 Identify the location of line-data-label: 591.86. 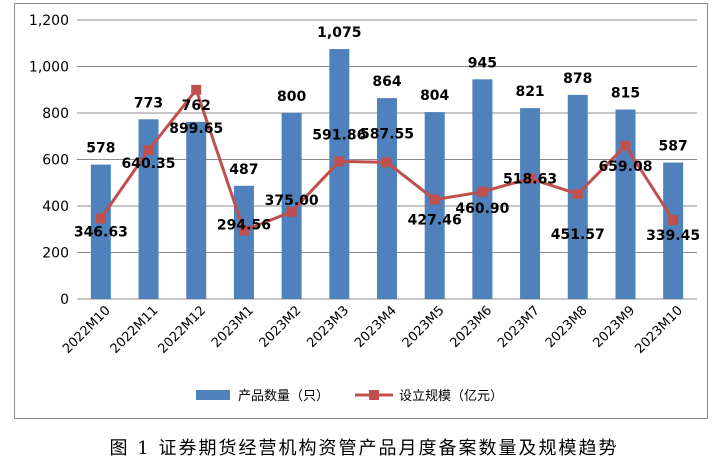
(339, 135).